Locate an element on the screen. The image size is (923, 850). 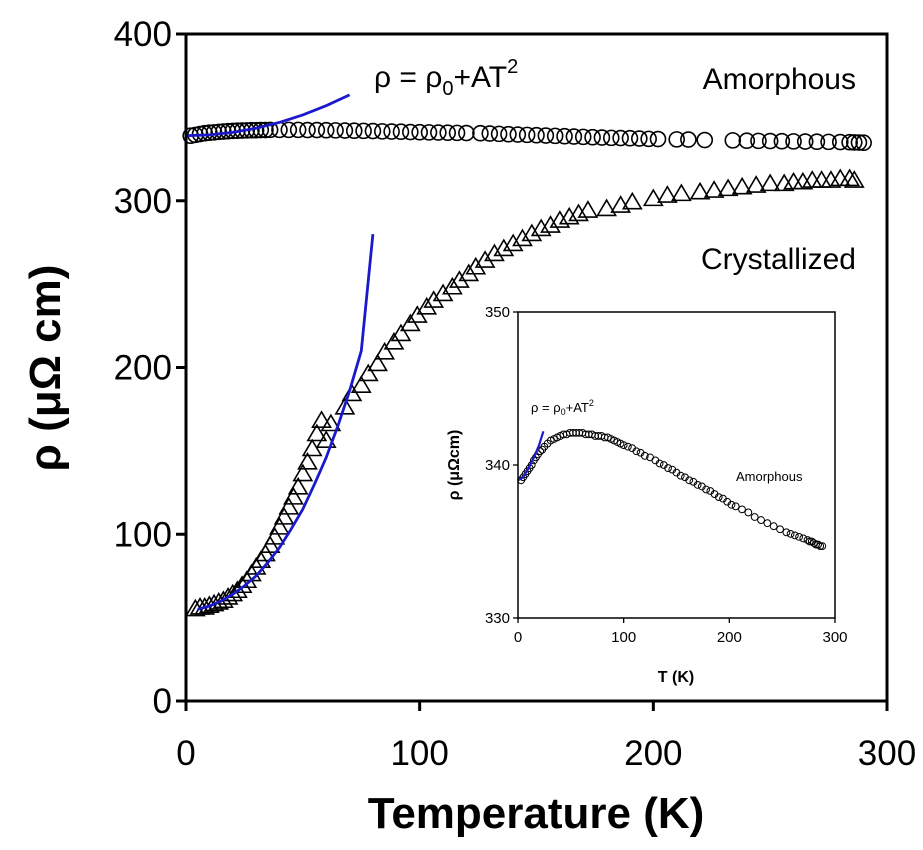
x-tick-label: 300 is located at coordinates (887, 753).